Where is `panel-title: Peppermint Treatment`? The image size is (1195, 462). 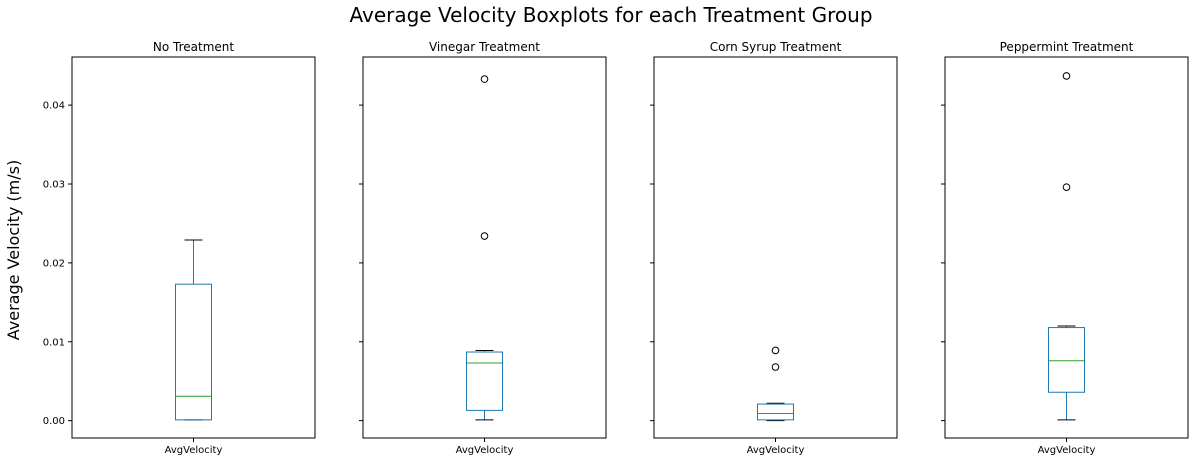
panel-title: Peppermint Treatment is located at coordinates (1067, 47).